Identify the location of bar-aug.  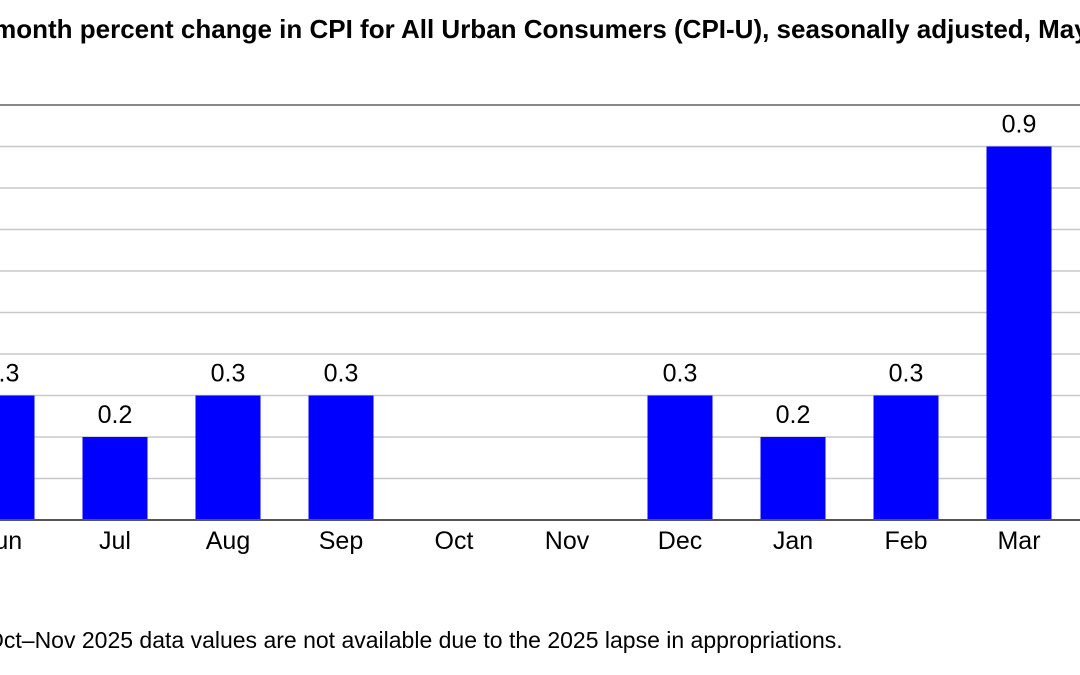
(228, 457).